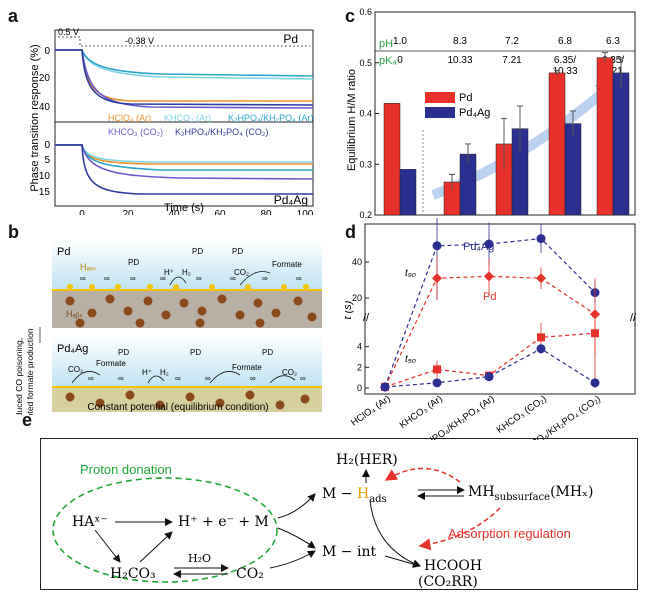 The width and height of the screenshot is (655, 599). What do you see at coordinates (287, 264) in the screenshot?
I see `pd-label-formate: Formate` at bounding box center [287, 264].